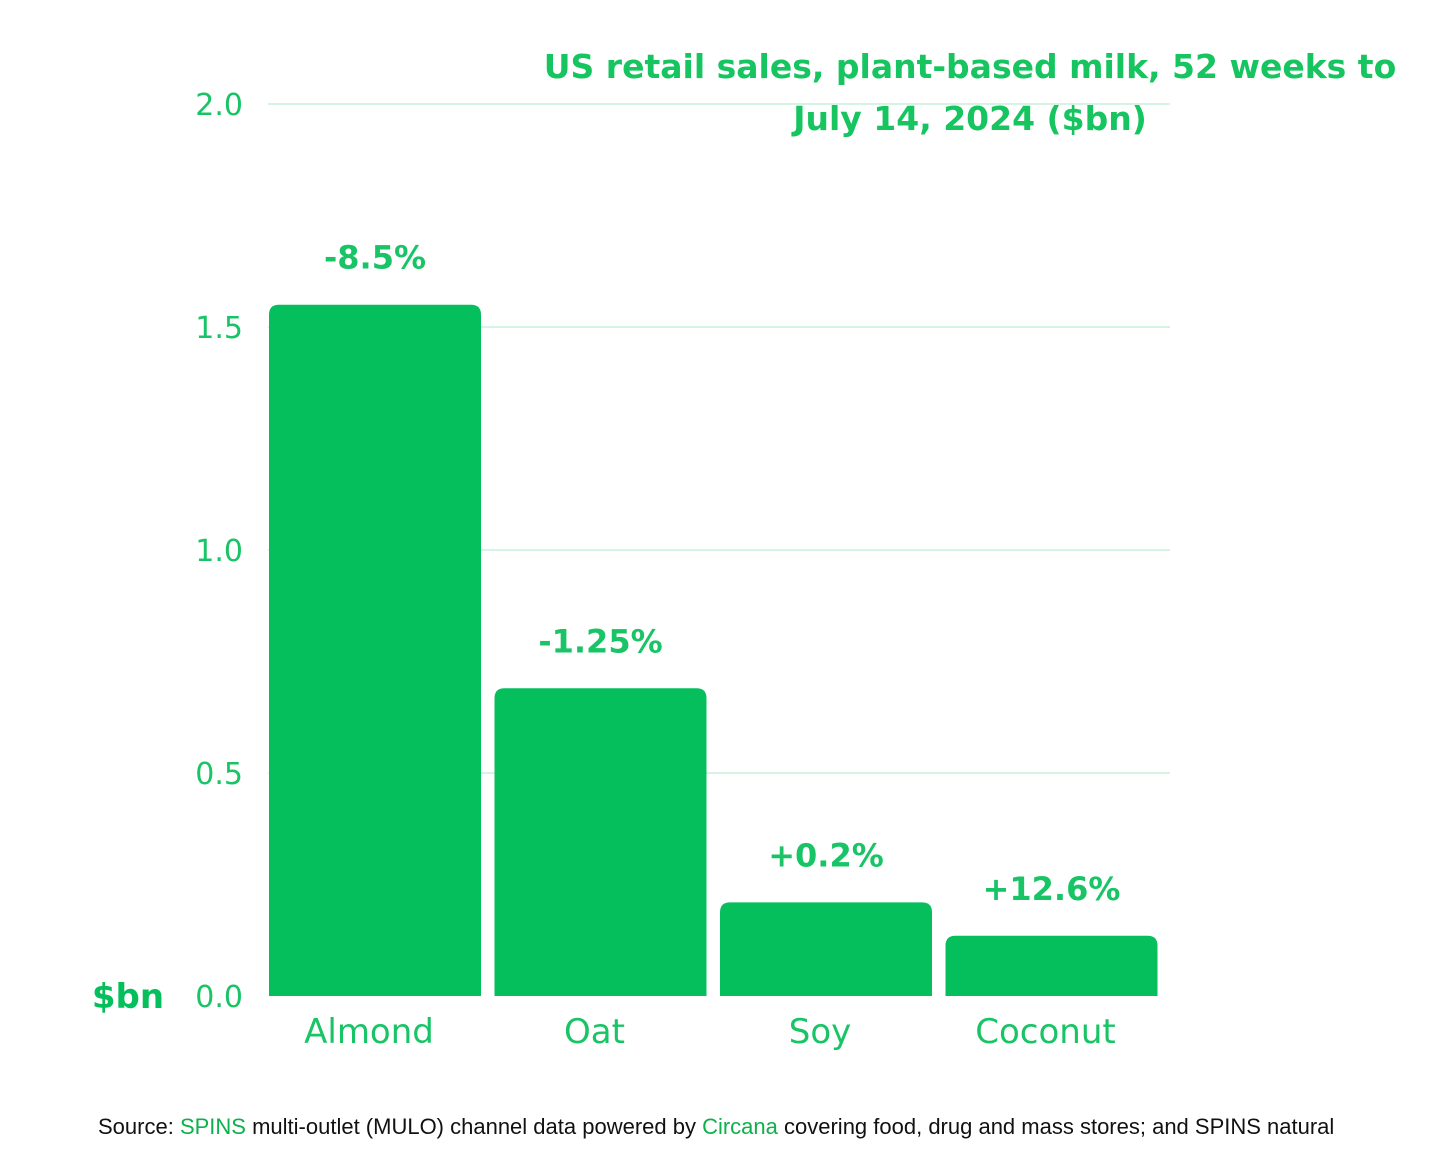  I want to click on y-tick-label: 0.5, so click(219, 774).